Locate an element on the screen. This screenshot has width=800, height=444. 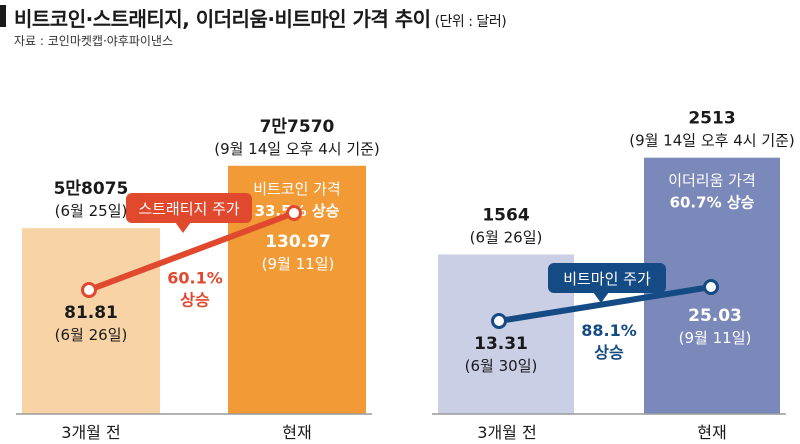
bar-value-label: 1564 is located at coordinates (505, 215).